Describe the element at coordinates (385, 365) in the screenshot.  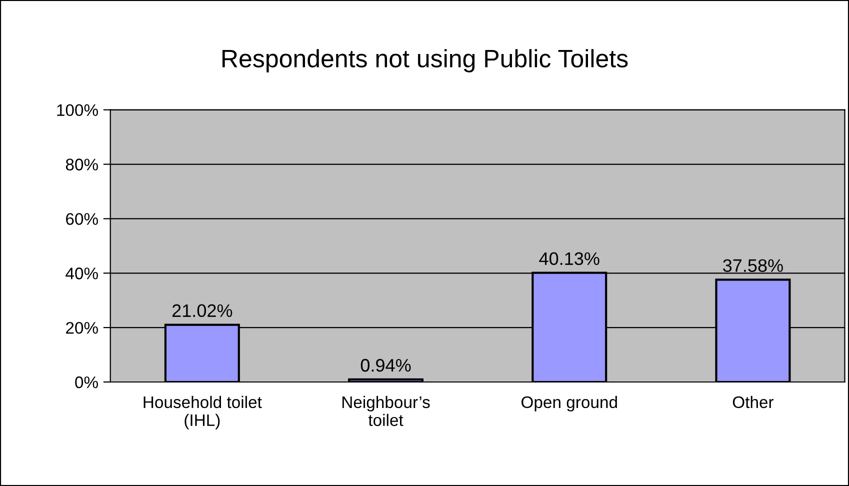
I see `data-label: 0.94%` at that location.